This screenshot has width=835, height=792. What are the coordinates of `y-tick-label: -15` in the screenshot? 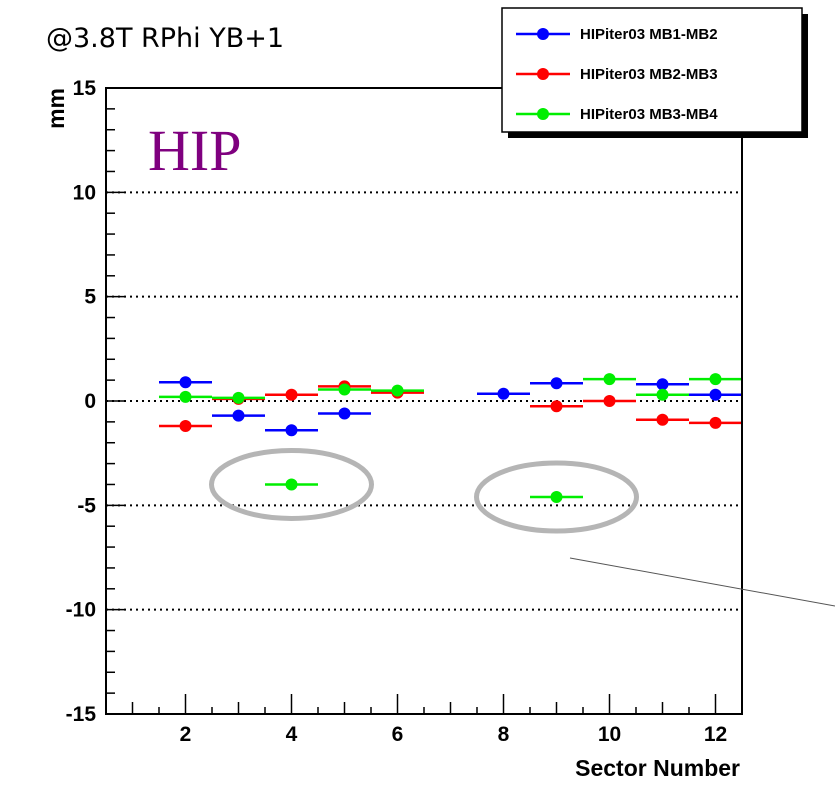 It's located at (81, 714).